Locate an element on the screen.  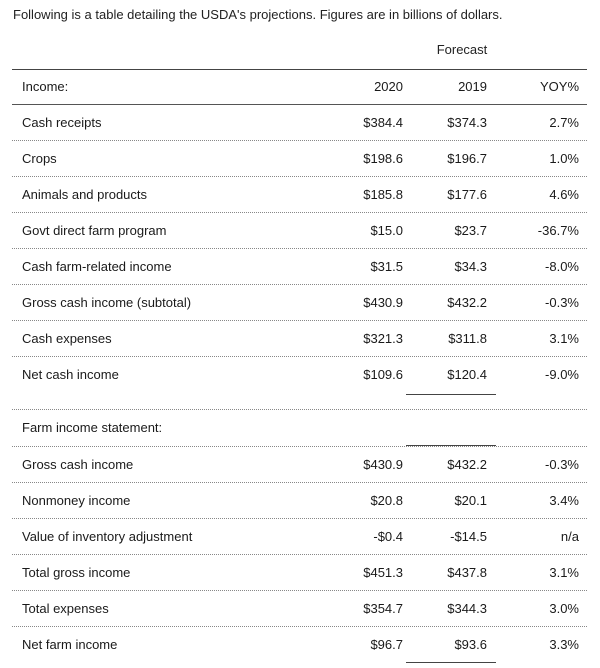
forecast-column-underline is located at coordinates (451, 394).